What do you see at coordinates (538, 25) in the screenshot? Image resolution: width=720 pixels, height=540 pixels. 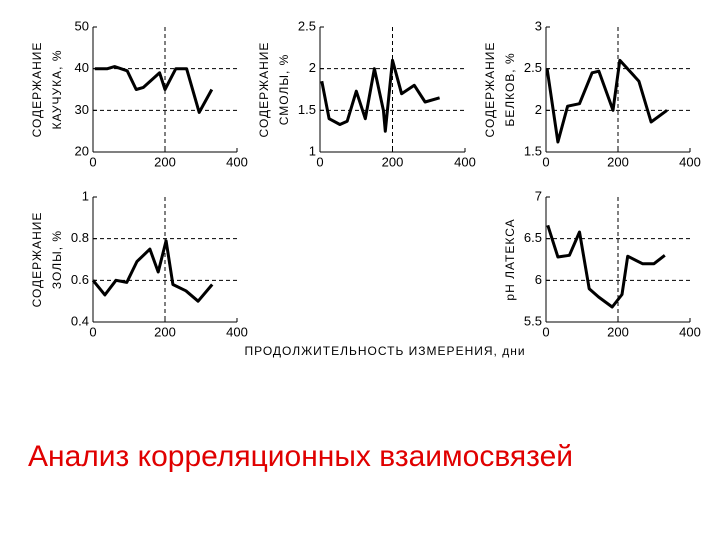 I see `y-tick-label: 3` at bounding box center [538, 25].